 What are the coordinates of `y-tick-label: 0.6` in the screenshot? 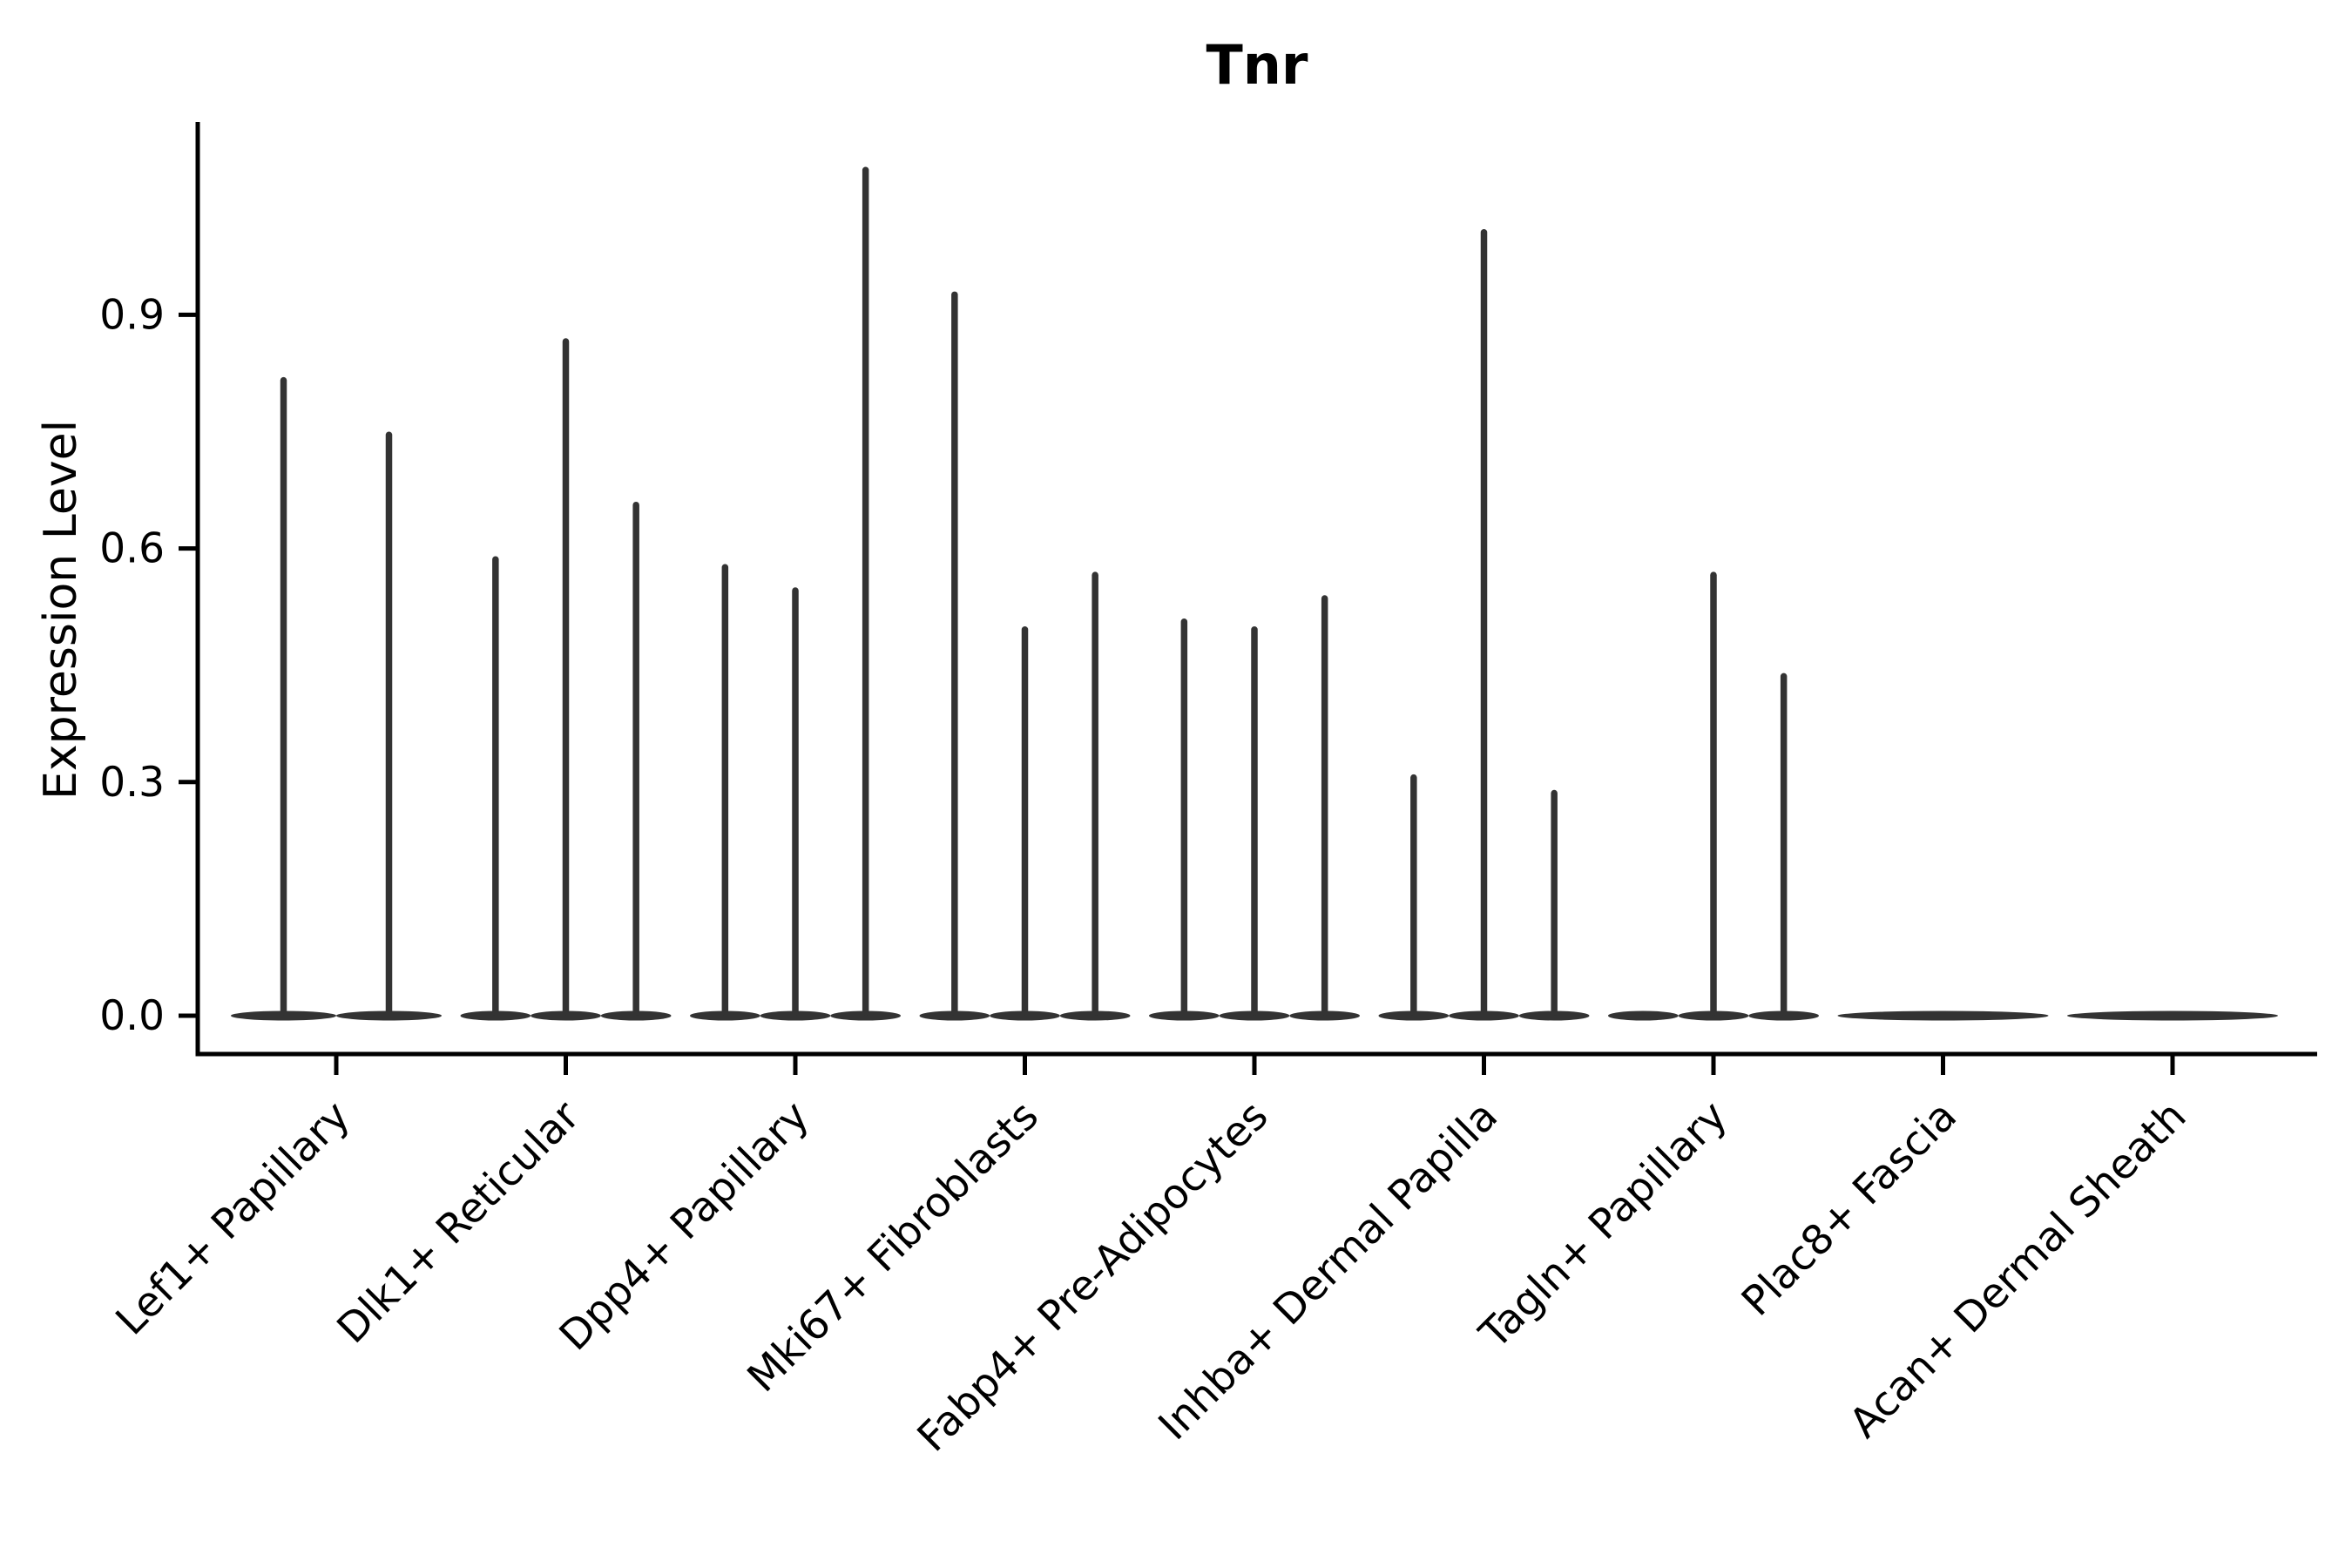 It's located at (132, 549).